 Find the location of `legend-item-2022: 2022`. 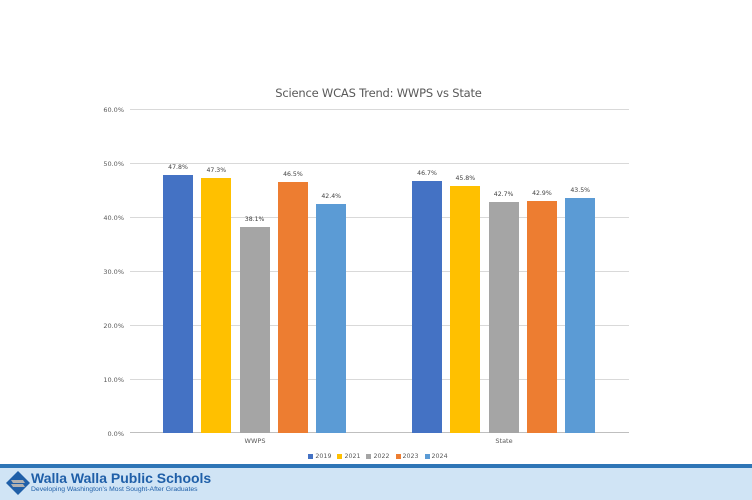

legend-item-2022: 2022 is located at coordinates (378, 456).